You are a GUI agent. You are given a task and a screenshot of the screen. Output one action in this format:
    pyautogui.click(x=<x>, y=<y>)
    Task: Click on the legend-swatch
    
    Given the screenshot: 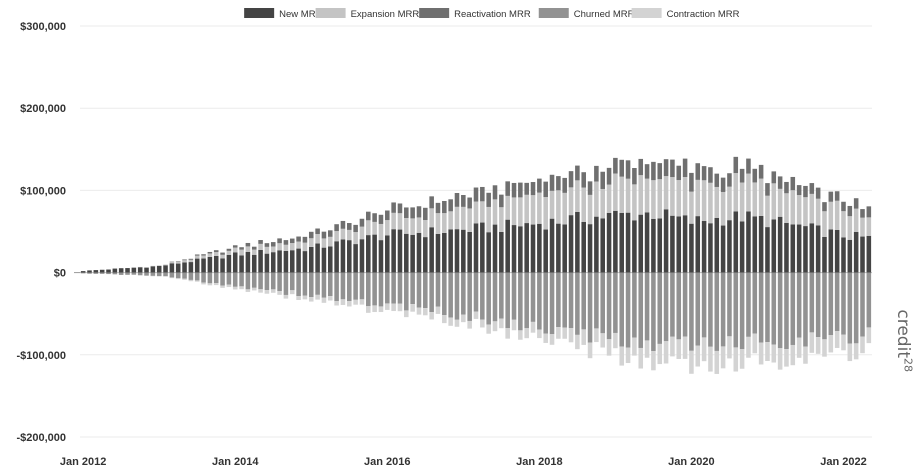 What is the action you would take?
    pyautogui.click(x=434, y=13)
    